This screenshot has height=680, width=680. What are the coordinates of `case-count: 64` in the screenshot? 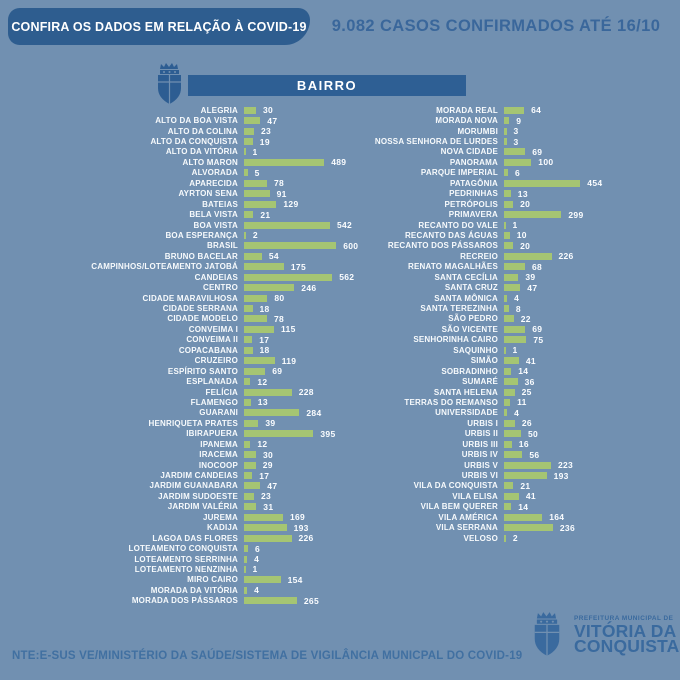 It's located at (536, 110).